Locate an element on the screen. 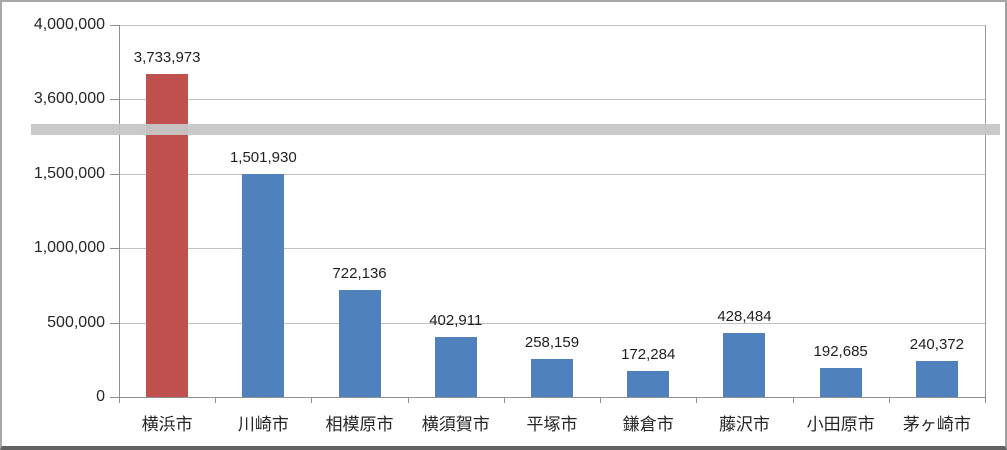  category-label: 小田原市 is located at coordinates (840, 424).